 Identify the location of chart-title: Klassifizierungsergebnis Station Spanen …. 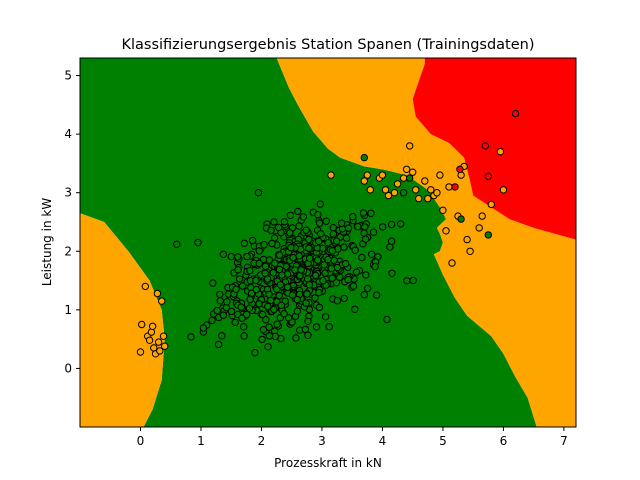
(327, 45).